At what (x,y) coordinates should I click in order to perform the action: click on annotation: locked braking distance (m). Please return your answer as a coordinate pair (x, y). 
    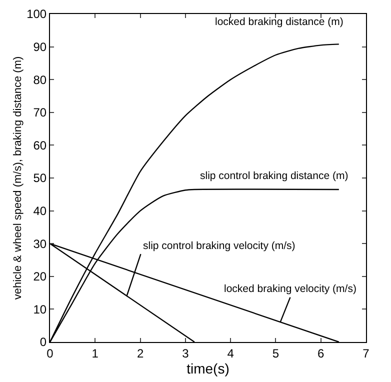
    Looking at the image, I should click on (279, 22).